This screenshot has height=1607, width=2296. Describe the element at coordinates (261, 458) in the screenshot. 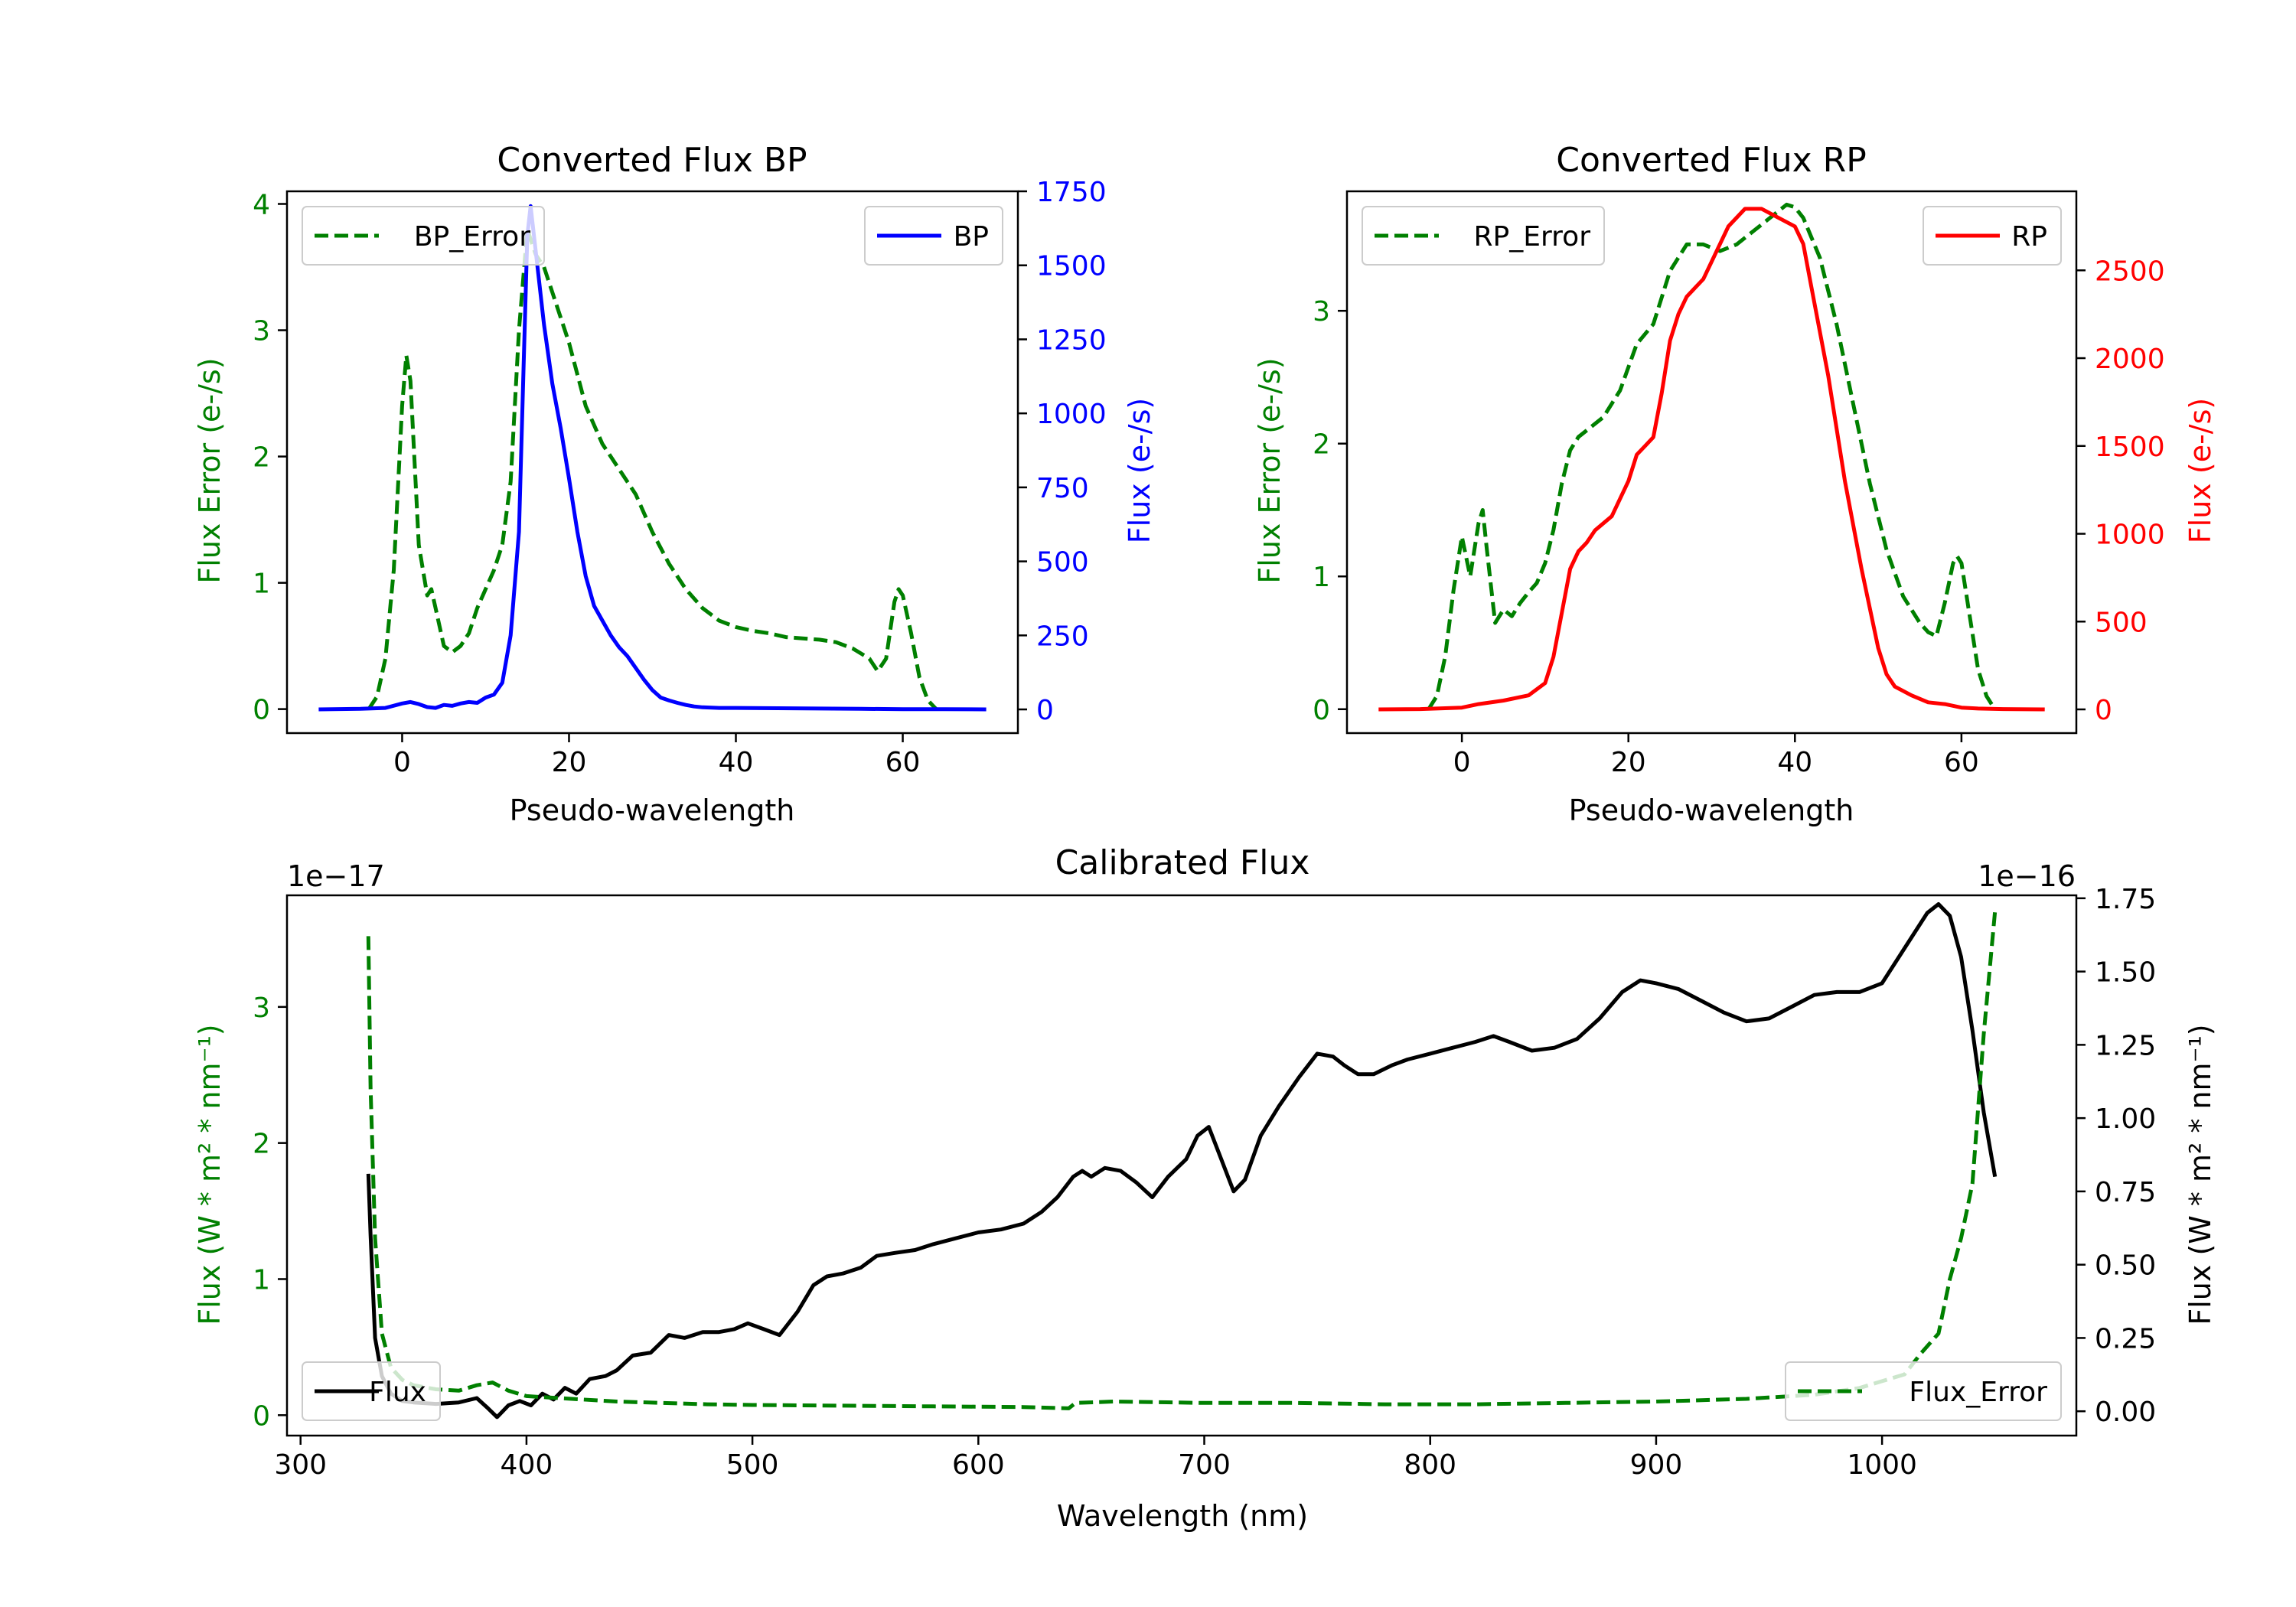

I see `bp-ytick-left-label: 2` at that location.